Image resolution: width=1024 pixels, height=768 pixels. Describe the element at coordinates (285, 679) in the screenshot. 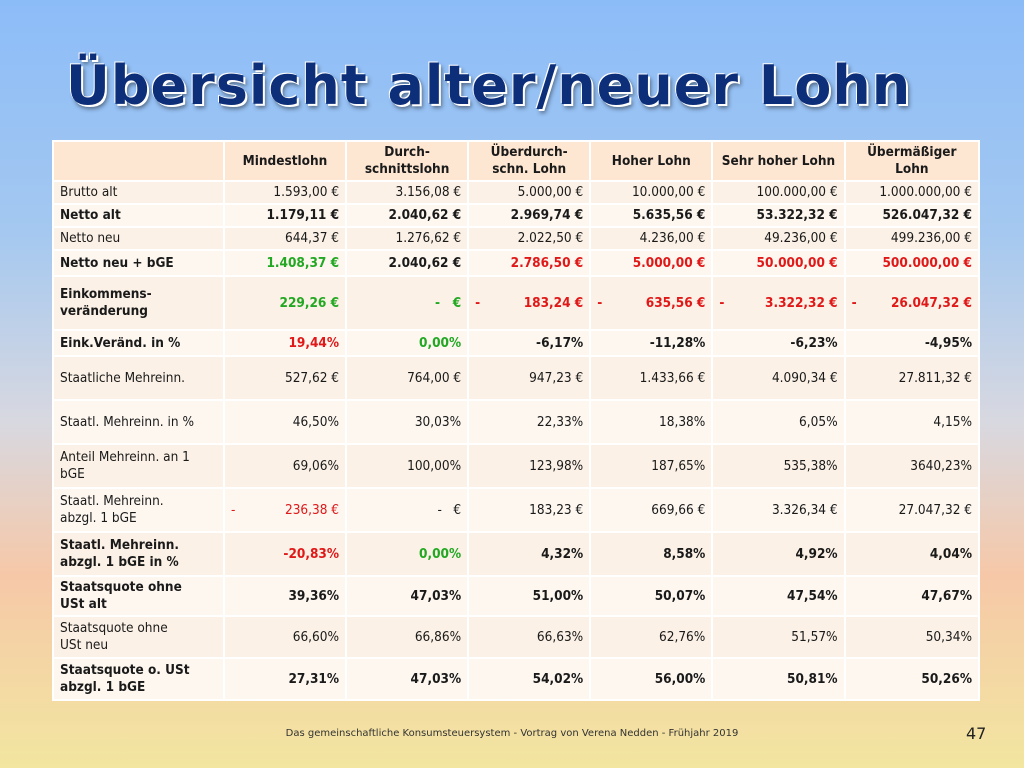

I see `table-cell: 27,31%` at that location.